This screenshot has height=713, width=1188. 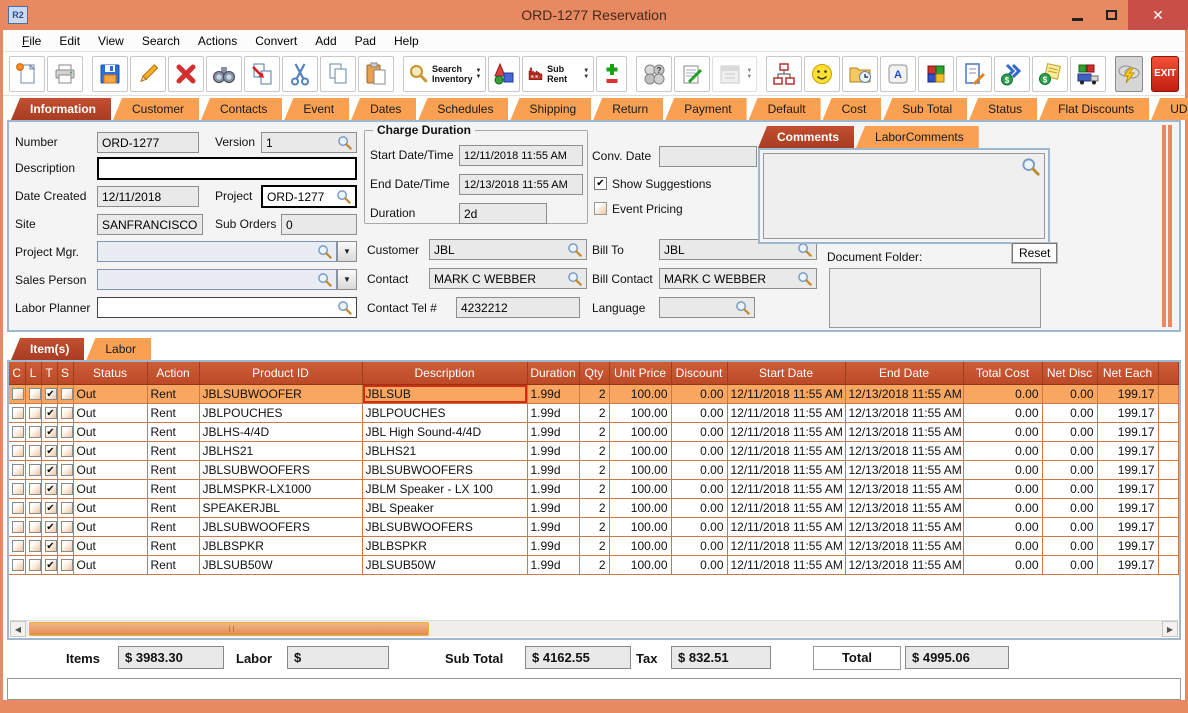 What do you see at coordinates (708, 156) in the screenshot?
I see `conv-date-field` at bounding box center [708, 156].